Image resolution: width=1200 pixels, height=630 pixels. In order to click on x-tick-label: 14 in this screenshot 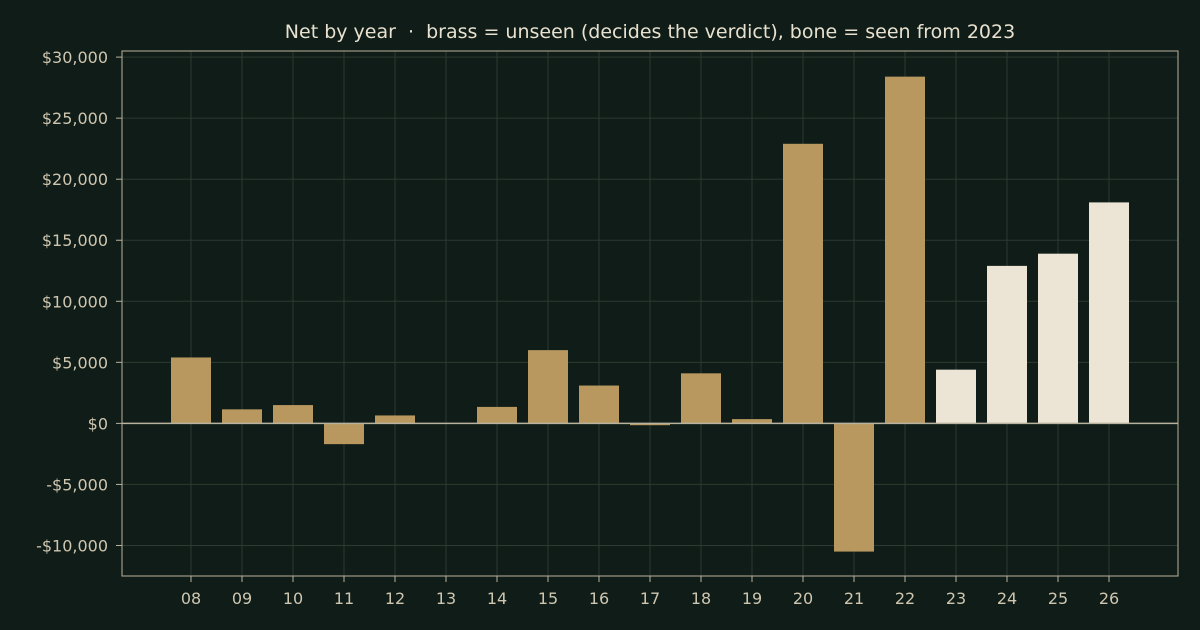, I will do `click(497, 598)`.